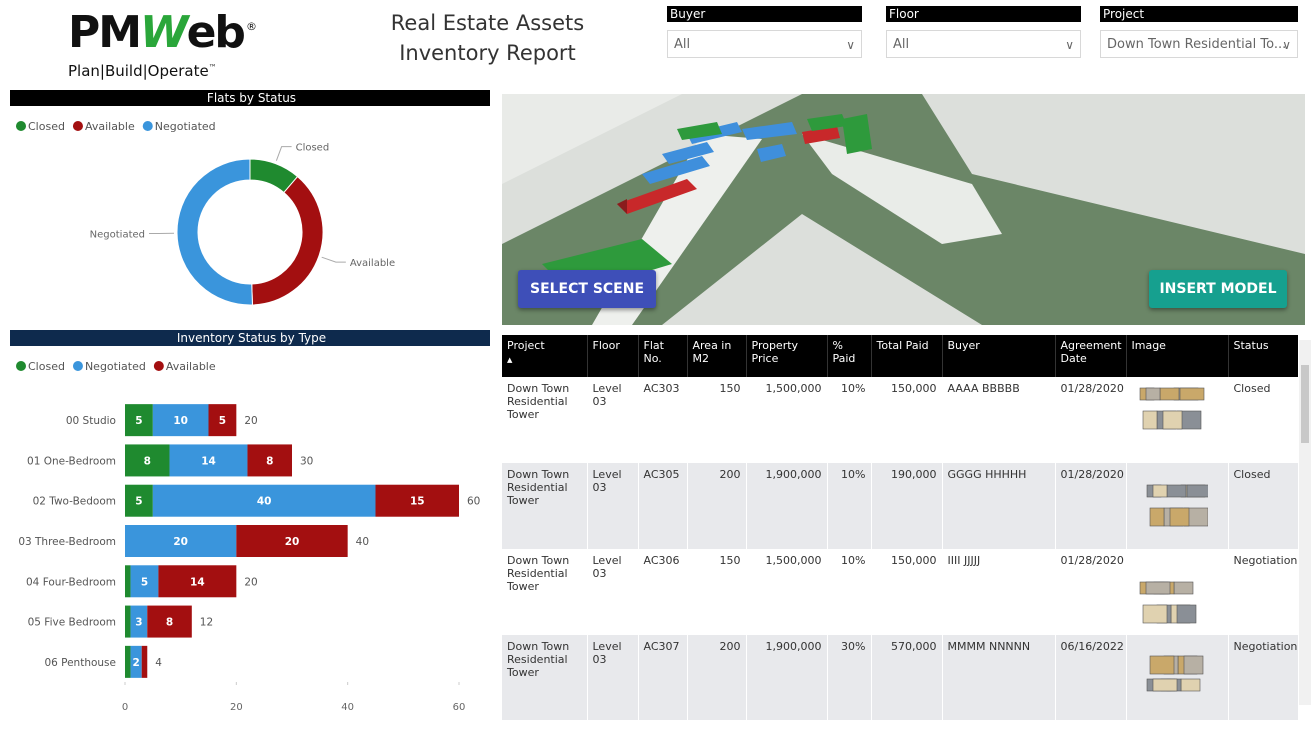  I want to click on total-label: 20, so click(250, 582).